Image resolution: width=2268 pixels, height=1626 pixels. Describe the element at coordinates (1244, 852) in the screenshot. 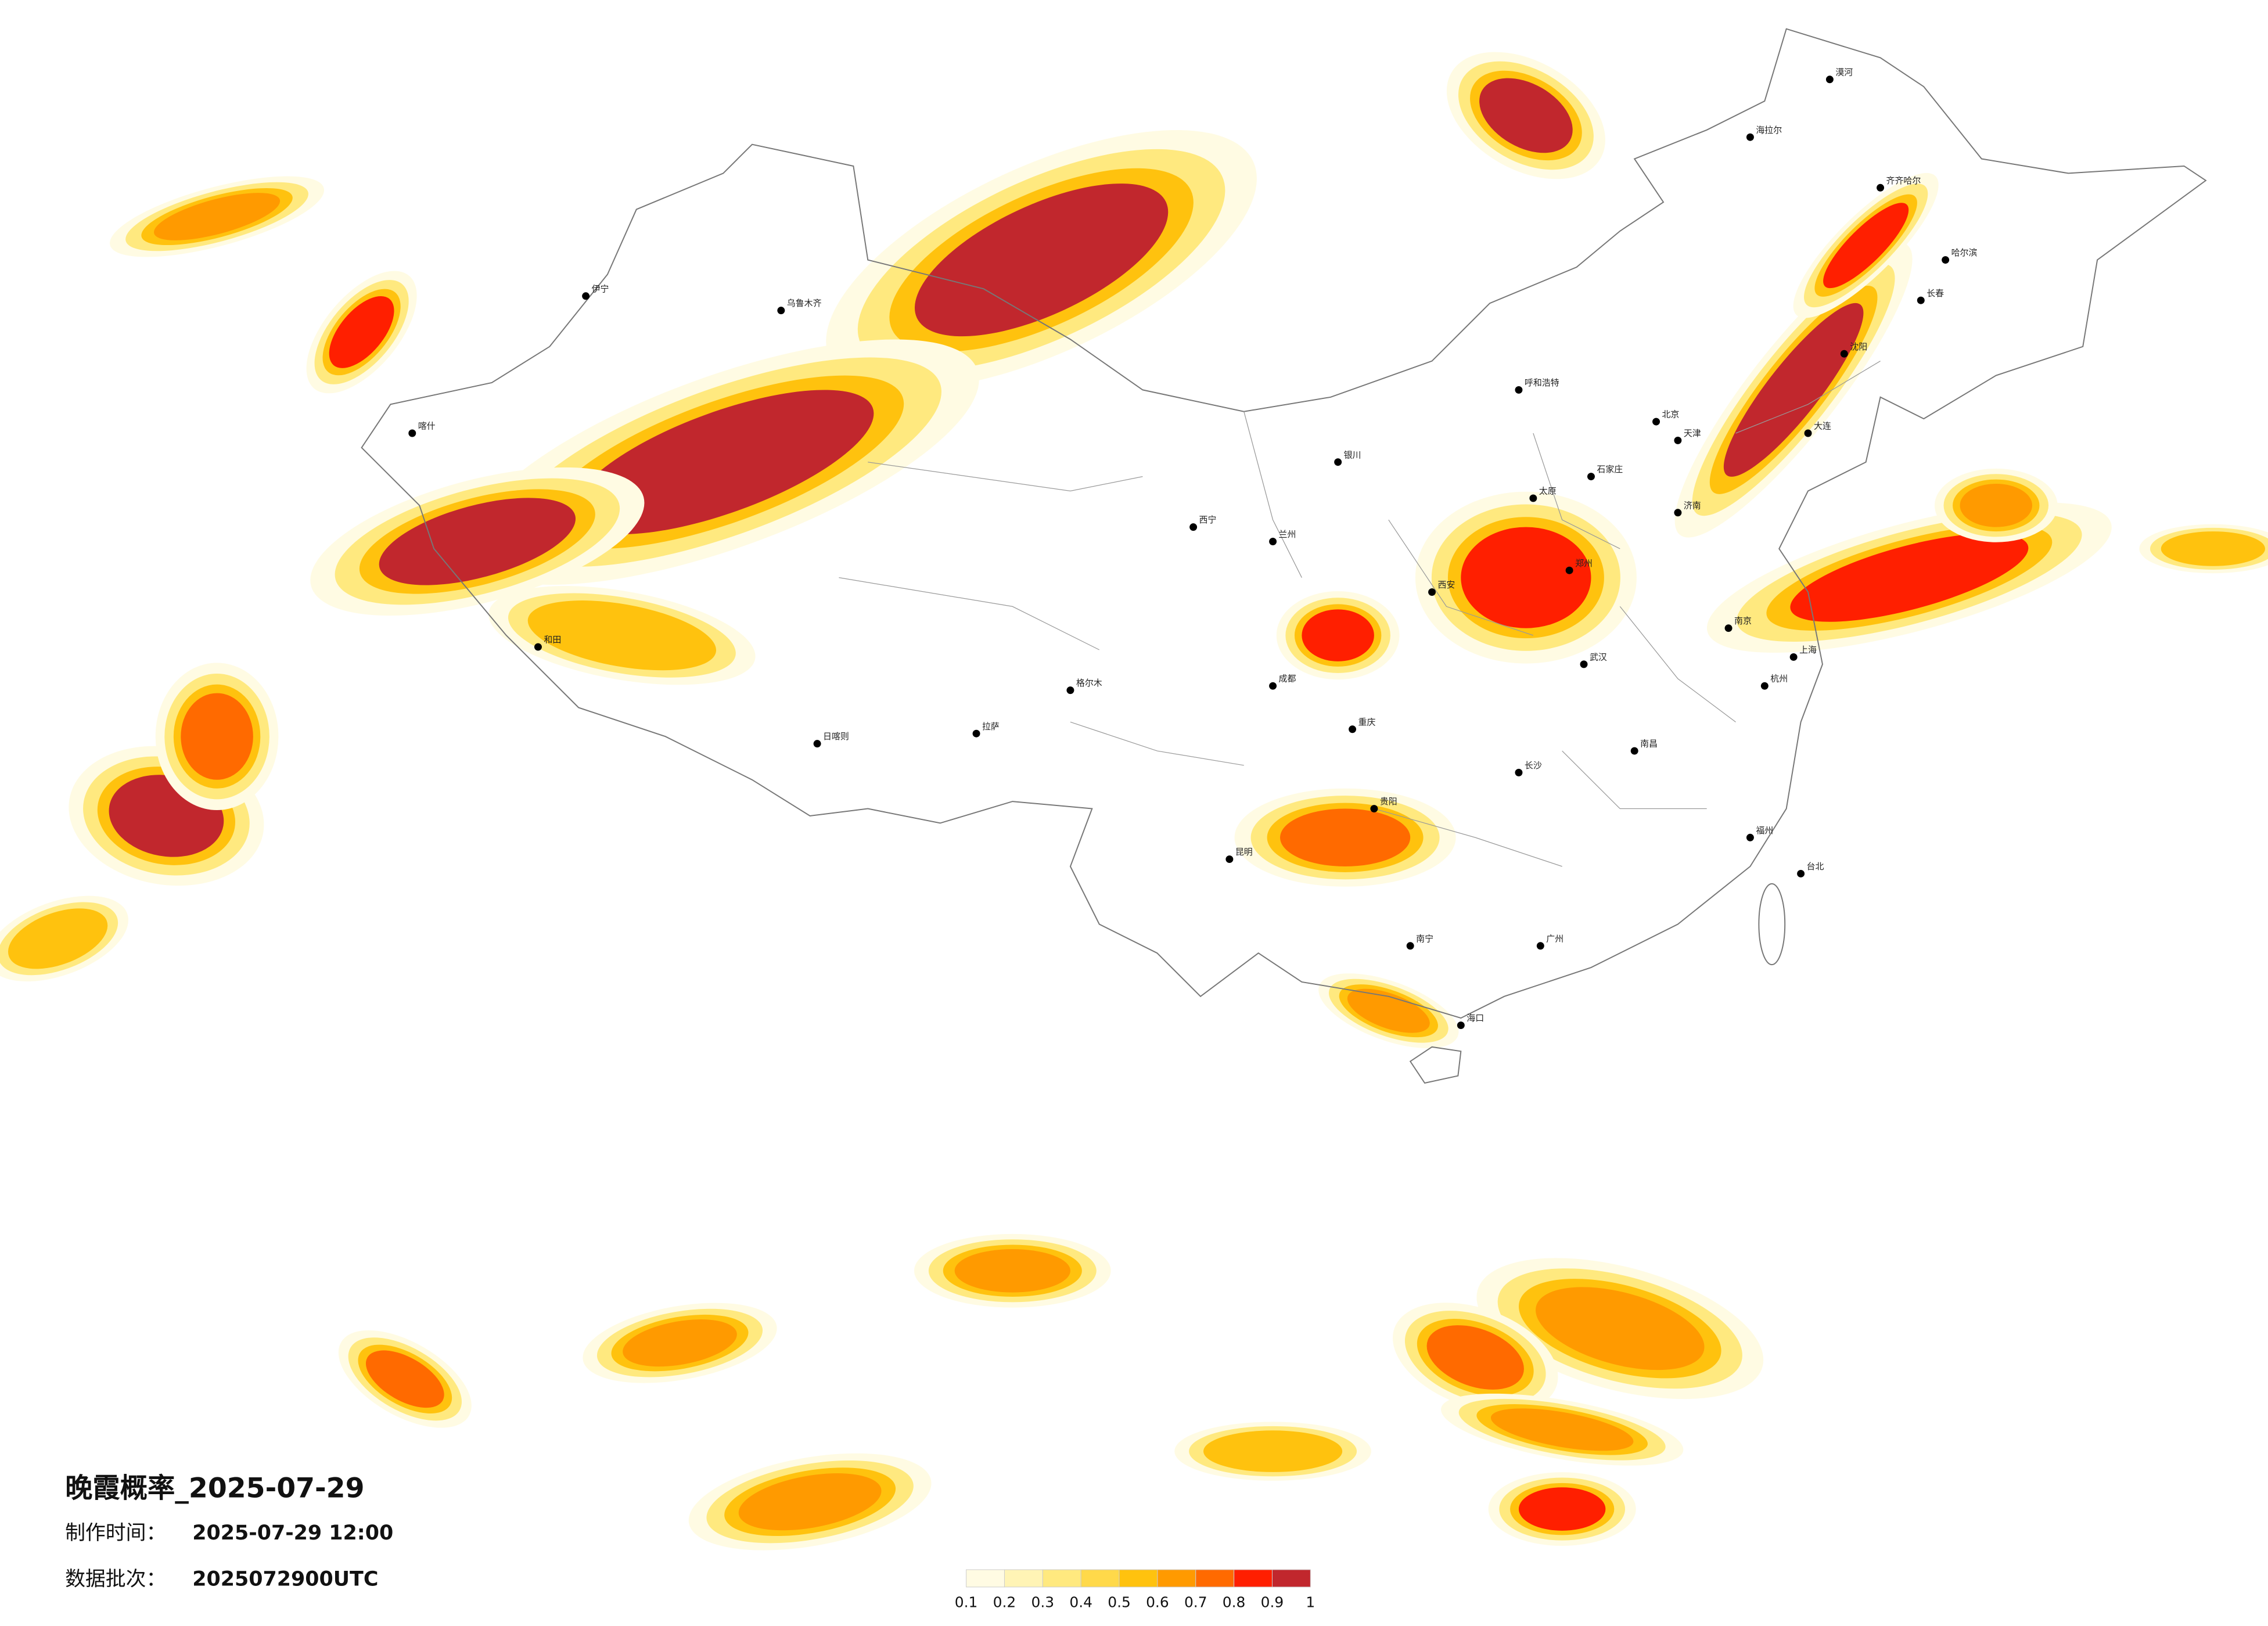

I see `city-label: 昆明` at that location.